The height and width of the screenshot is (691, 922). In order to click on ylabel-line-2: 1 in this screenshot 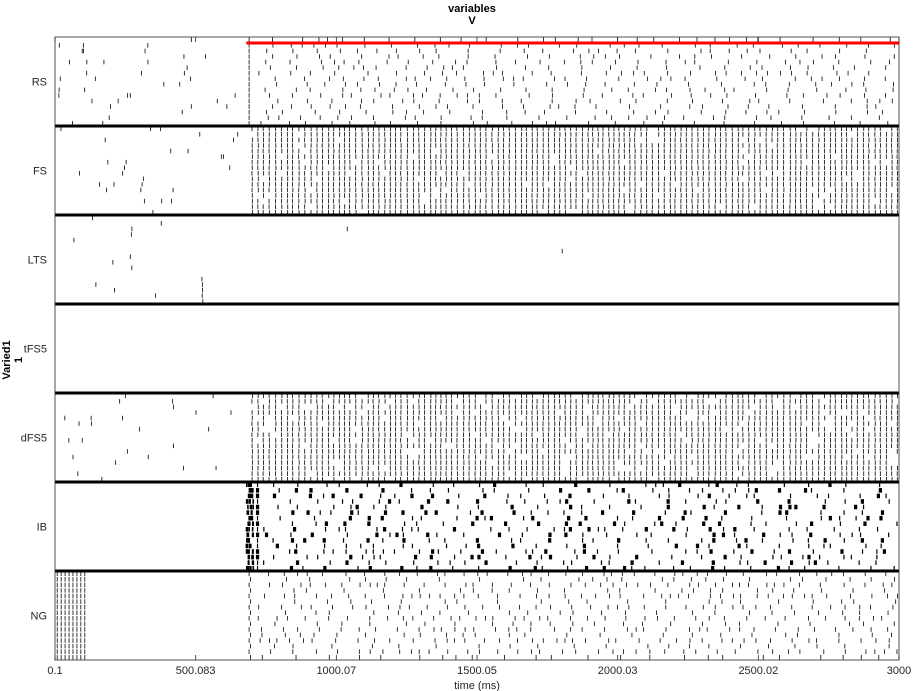, I will do `click(19, 360)`.